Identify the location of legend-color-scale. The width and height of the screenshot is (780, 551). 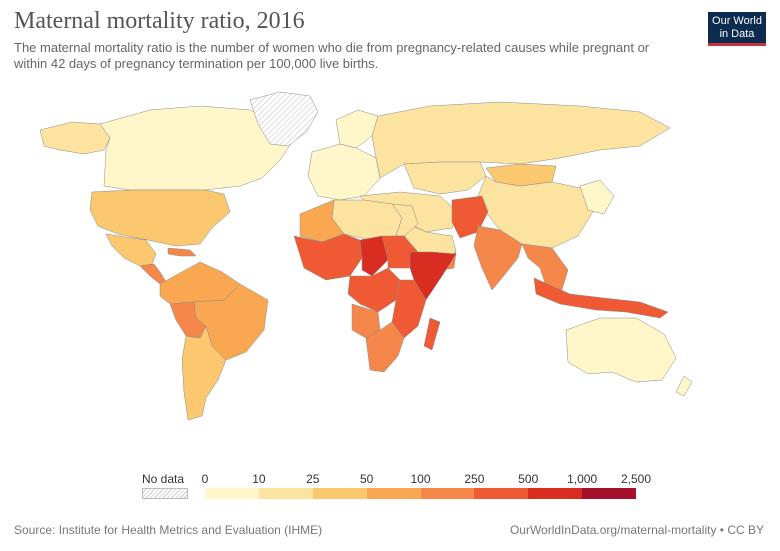
(420, 493).